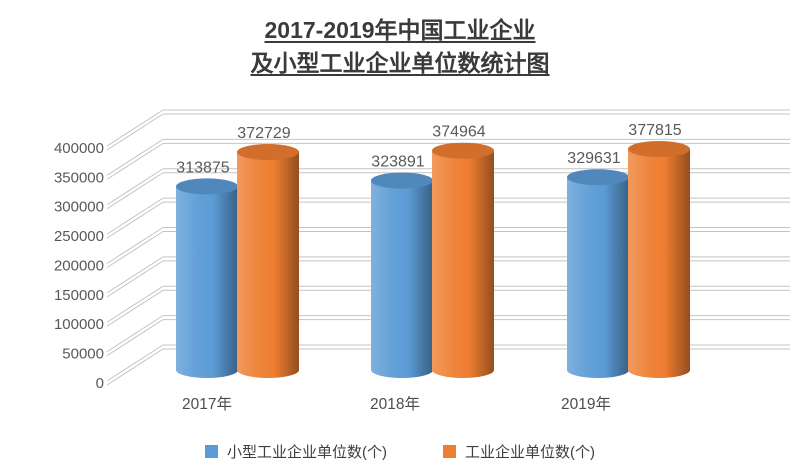  I want to click on y-axis-tick: 250000, so click(79, 236).